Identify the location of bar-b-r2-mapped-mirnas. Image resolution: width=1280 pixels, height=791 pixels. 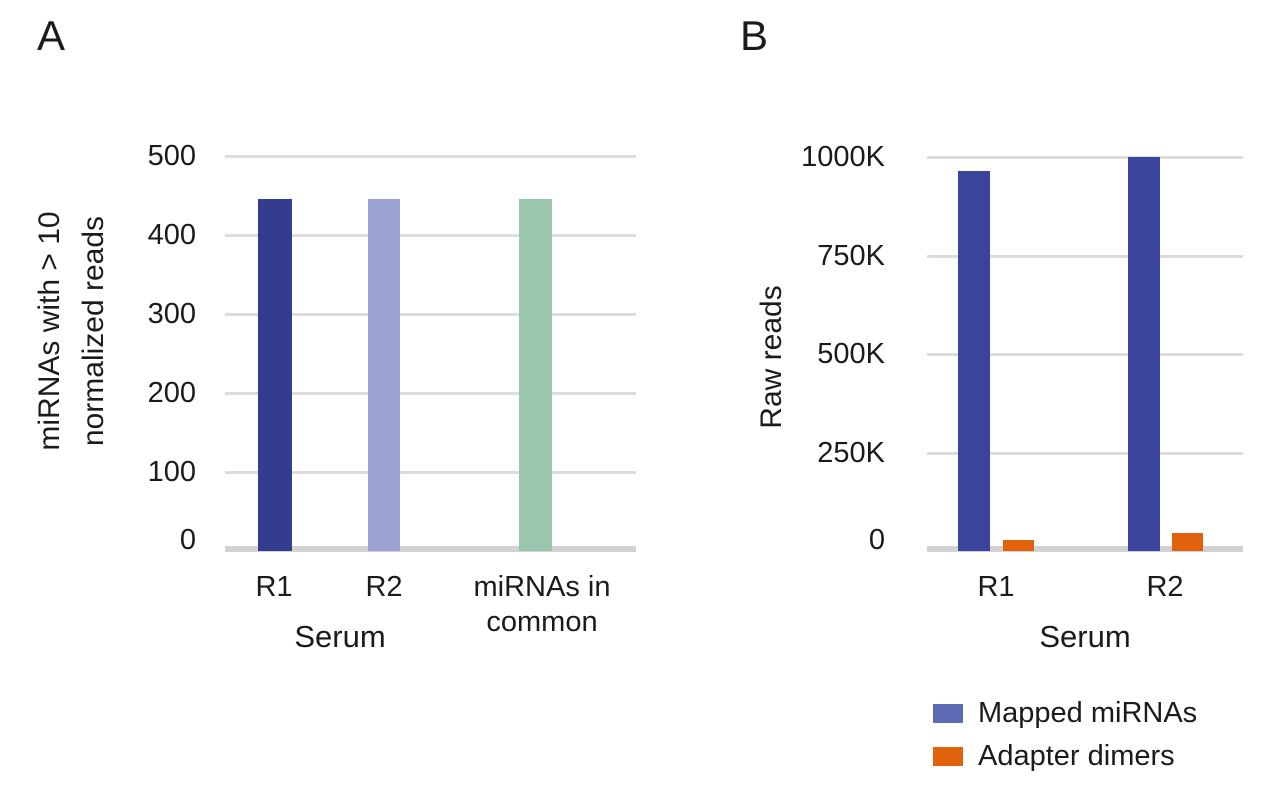
(1144, 354).